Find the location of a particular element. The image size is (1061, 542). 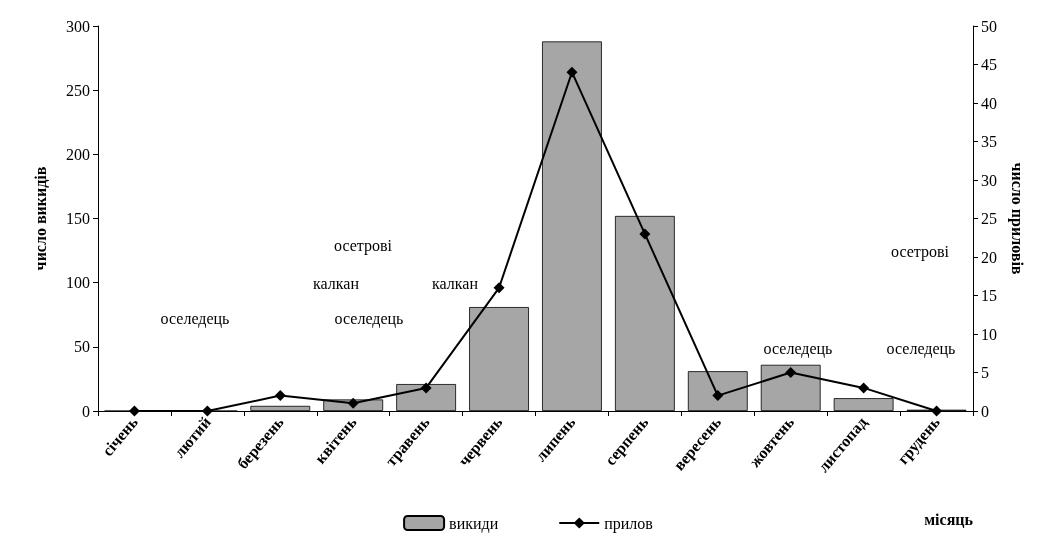

y2-tick-label: 15 is located at coordinates (989, 295).